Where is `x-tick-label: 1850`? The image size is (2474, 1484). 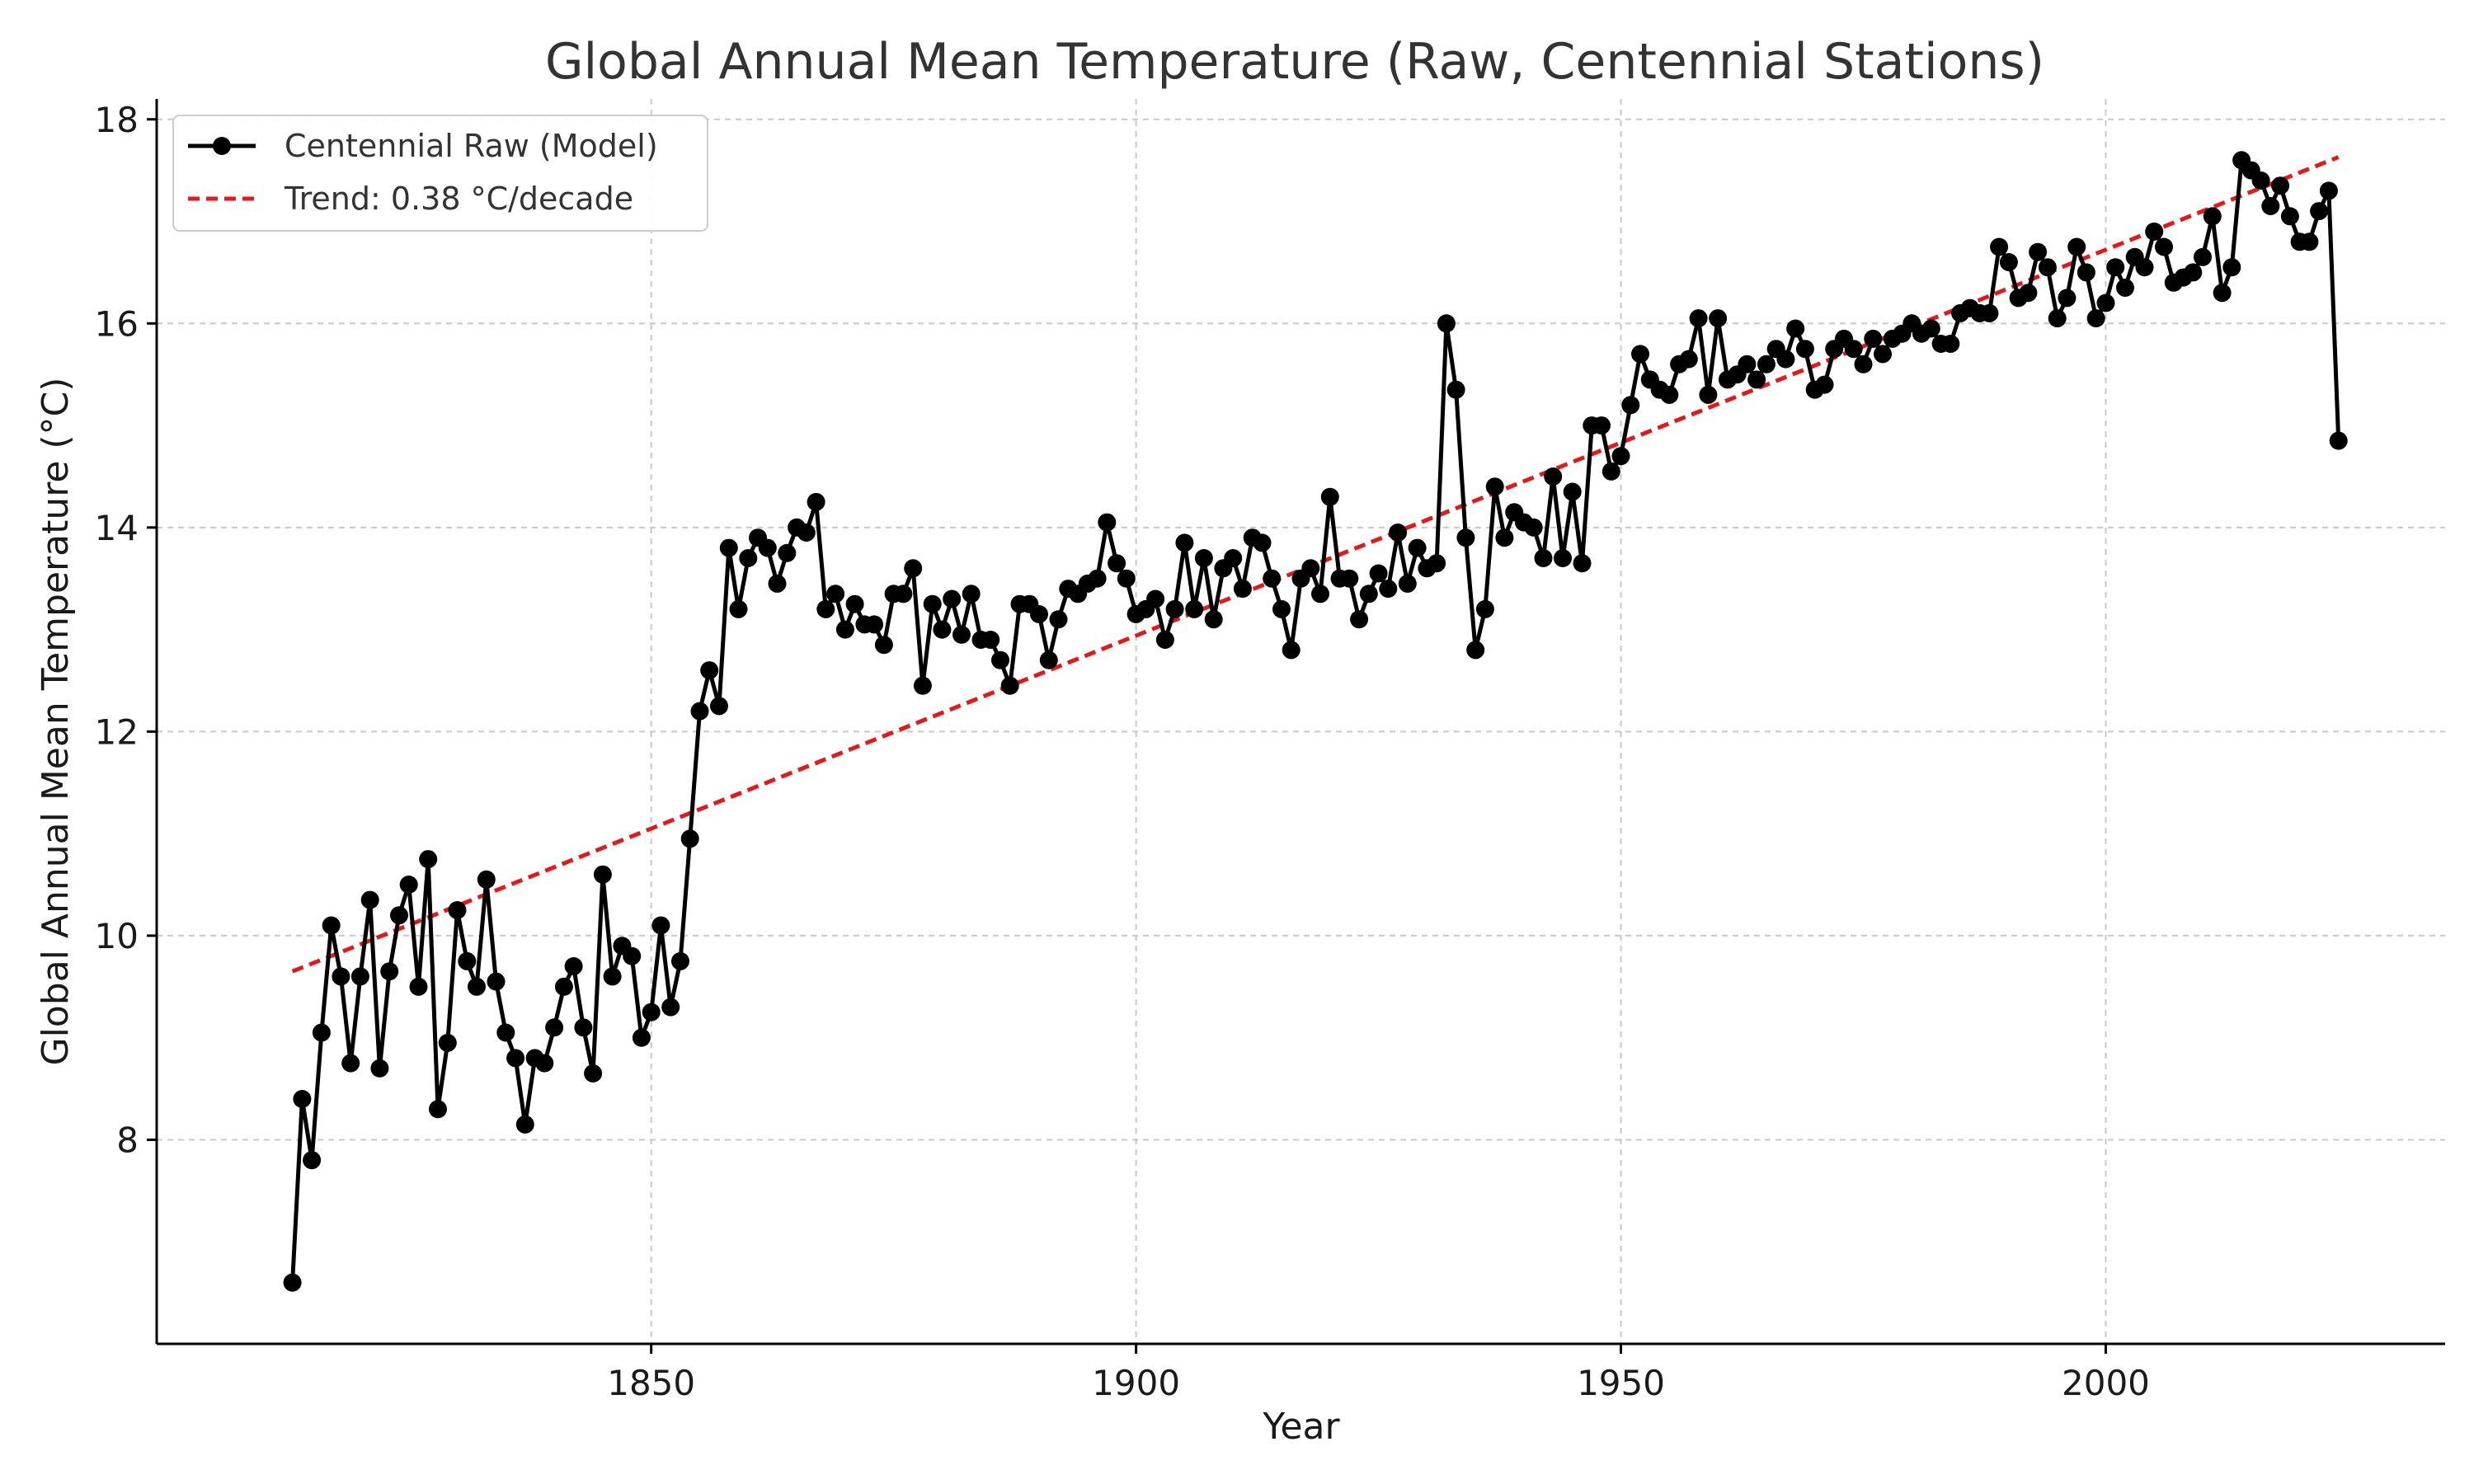 x-tick-label: 1850 is located at coordinates (651, 1383).